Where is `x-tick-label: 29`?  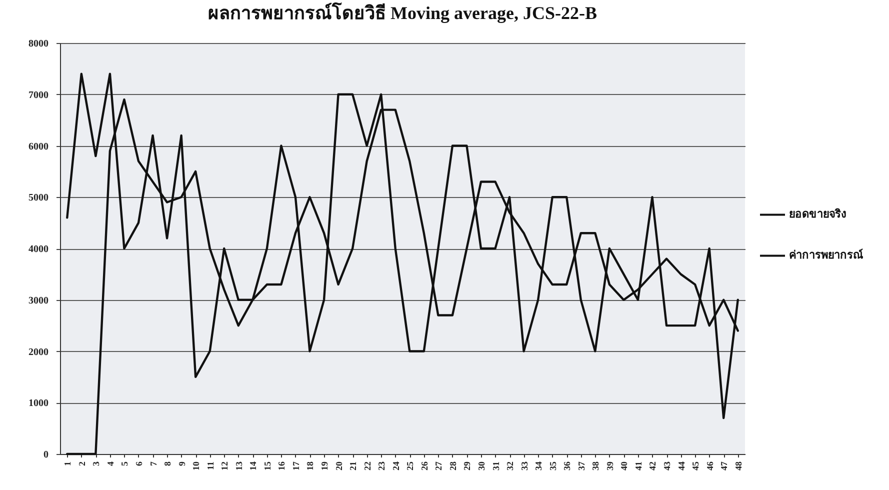
x-tick-label: 29 is located at coordinates (467, 465).